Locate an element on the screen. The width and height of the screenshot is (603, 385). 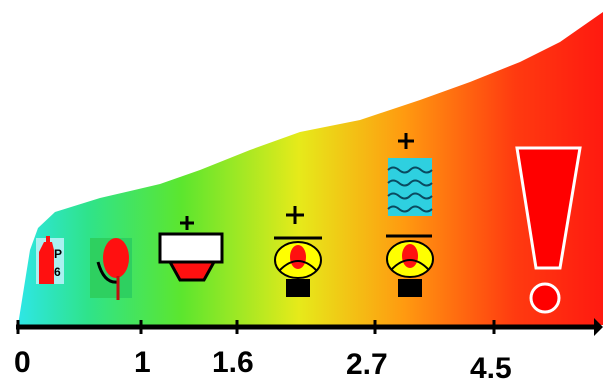
tick-label-1-6: 1.6 is located at coordinates (233, 362).